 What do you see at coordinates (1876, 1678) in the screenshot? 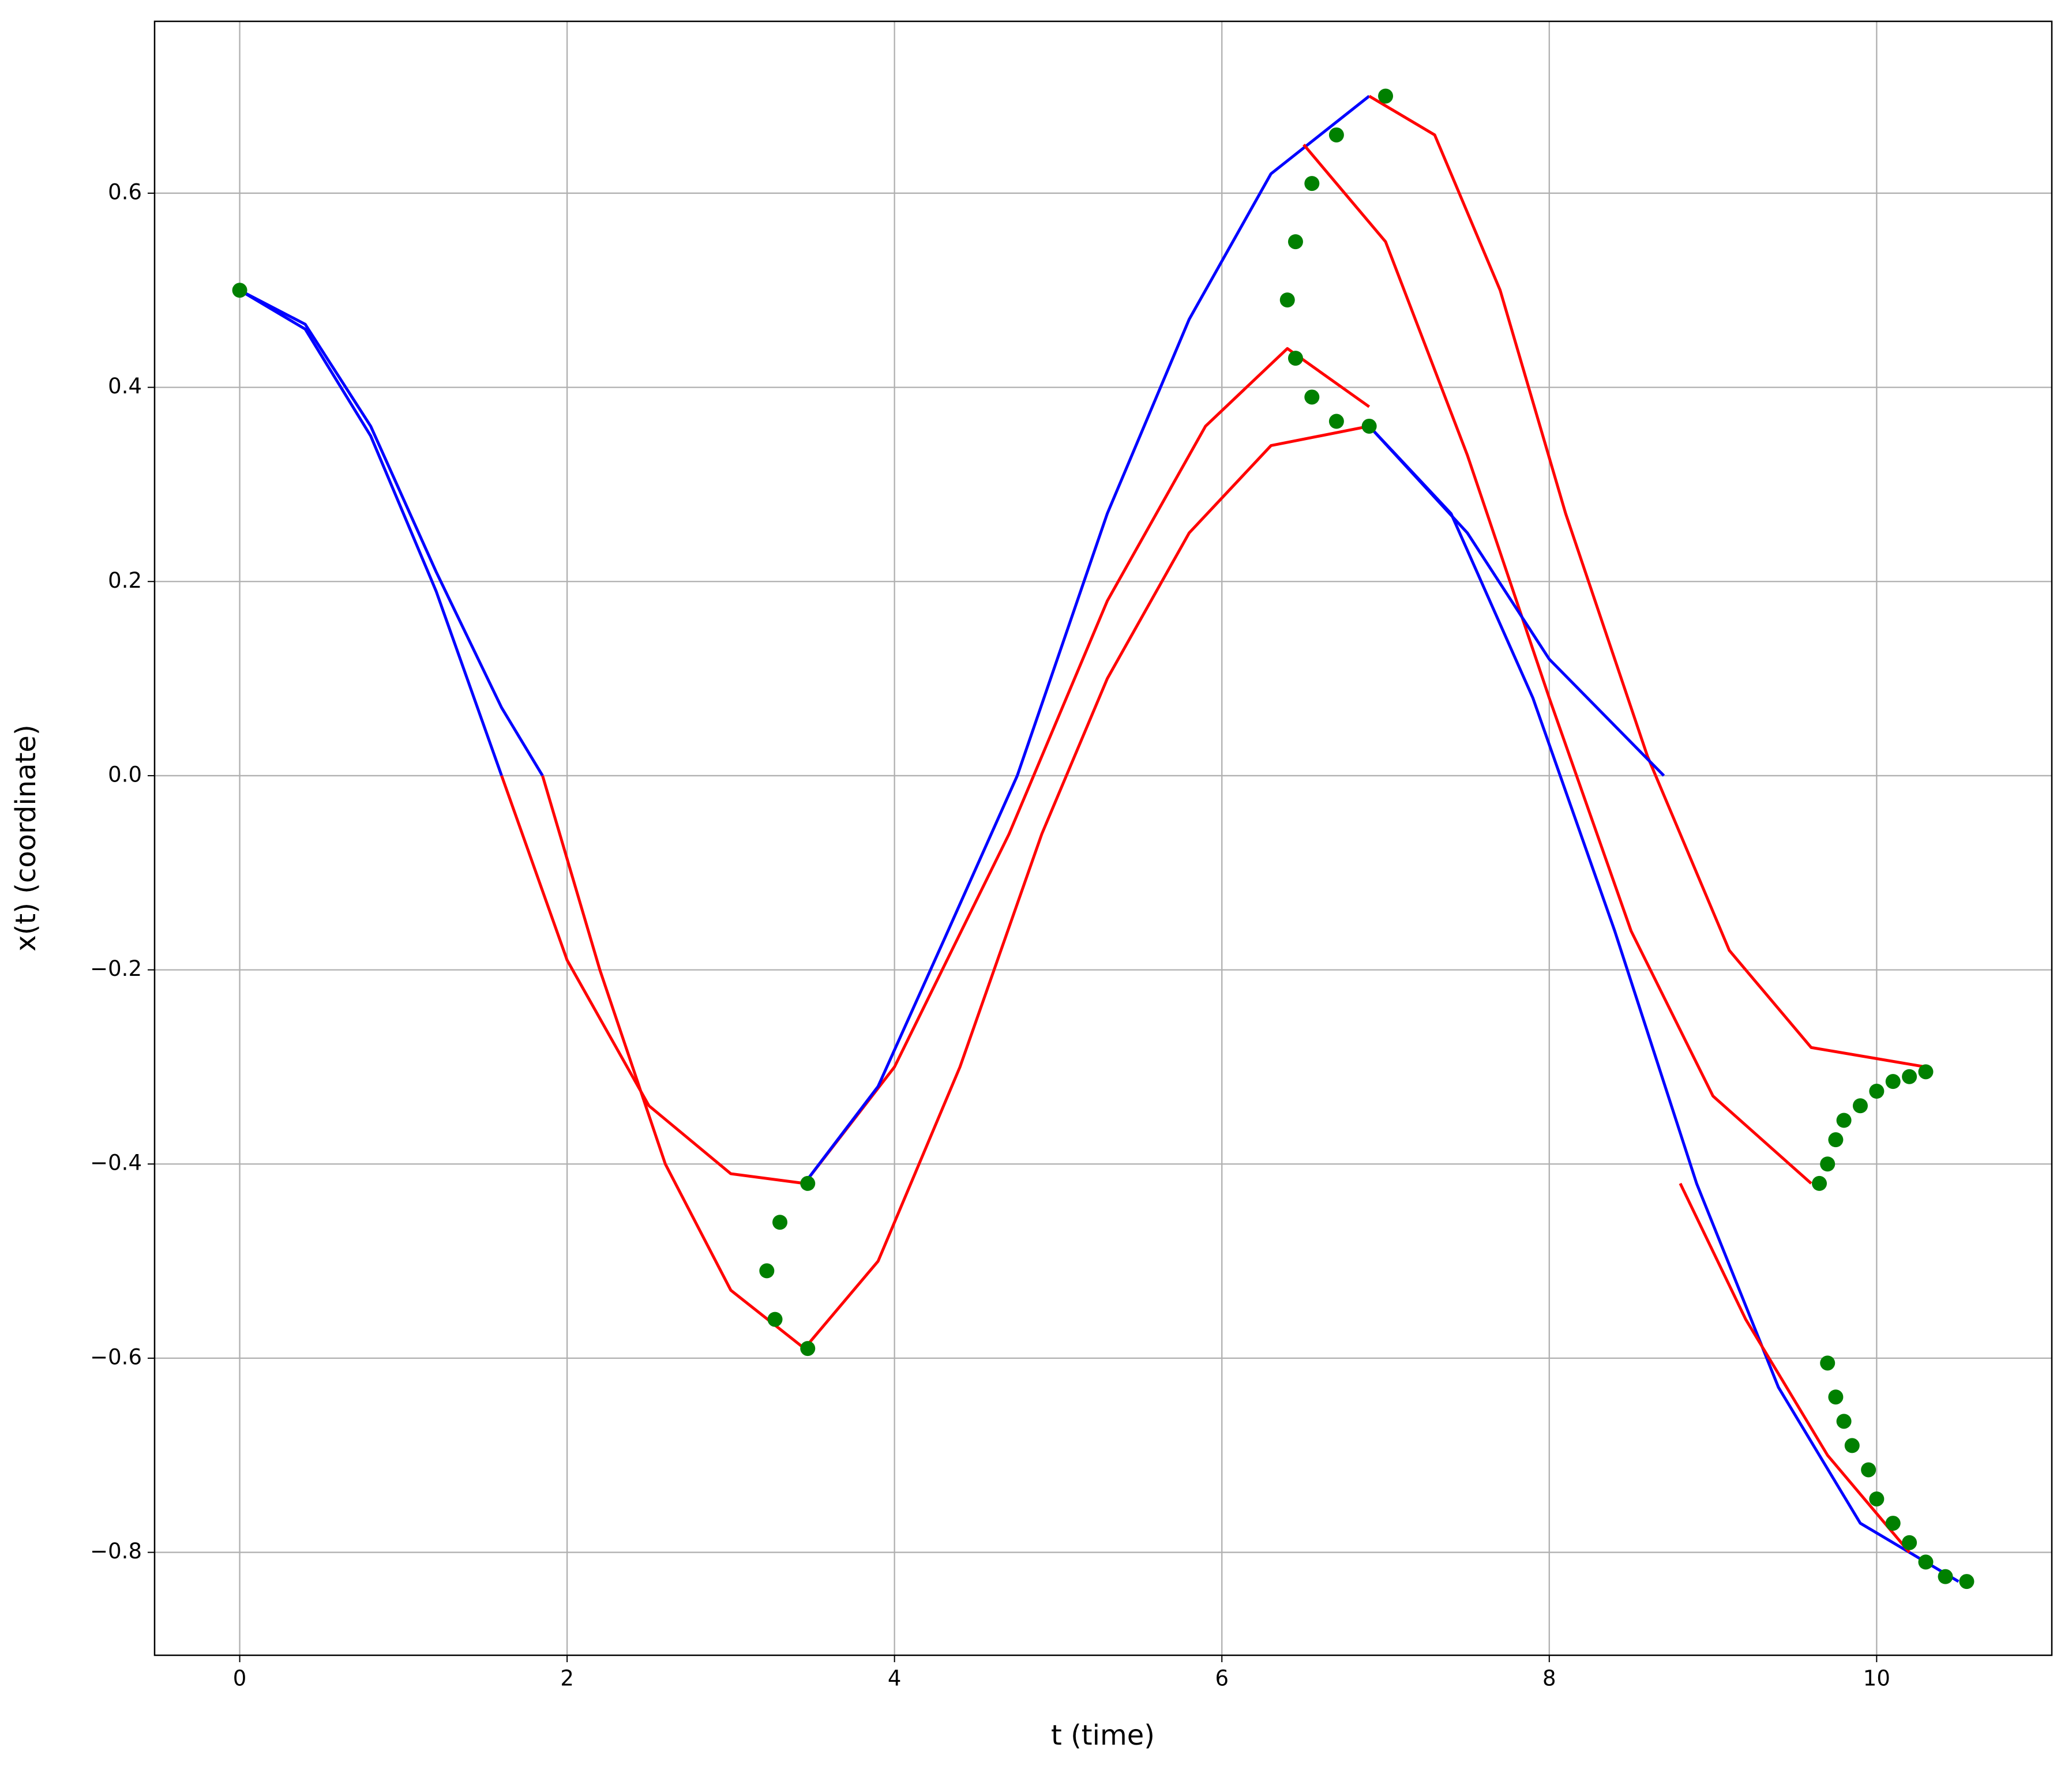
I see `x-tick-label: 10` at bounding box center [1876, 1678].